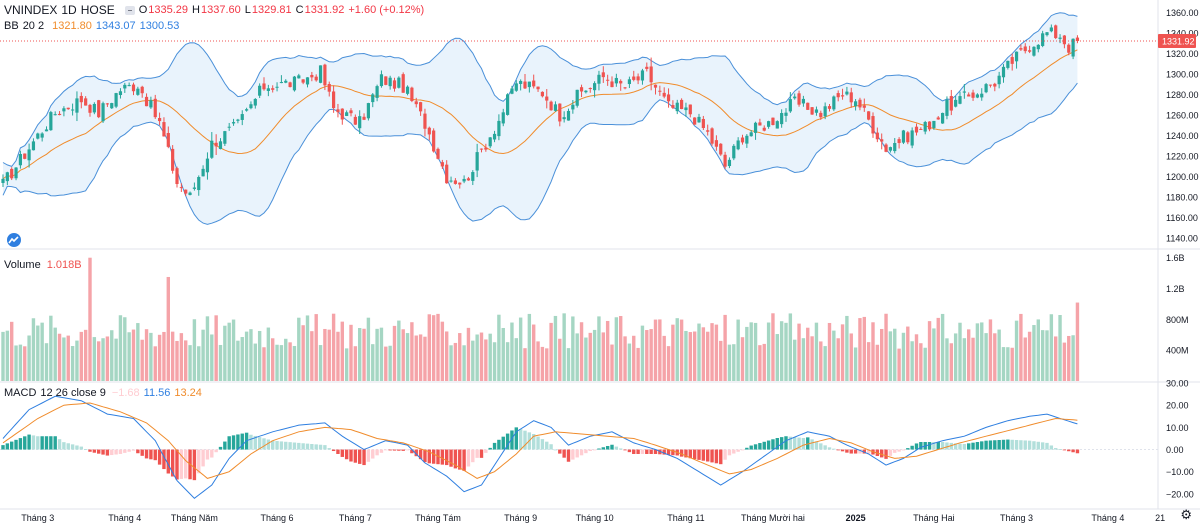 This screenshot has height=527, width=1200. What do you see at coordinates (129, 10) in the screenshot?
I see `collapse-icon` at bounding box center [129, 10].